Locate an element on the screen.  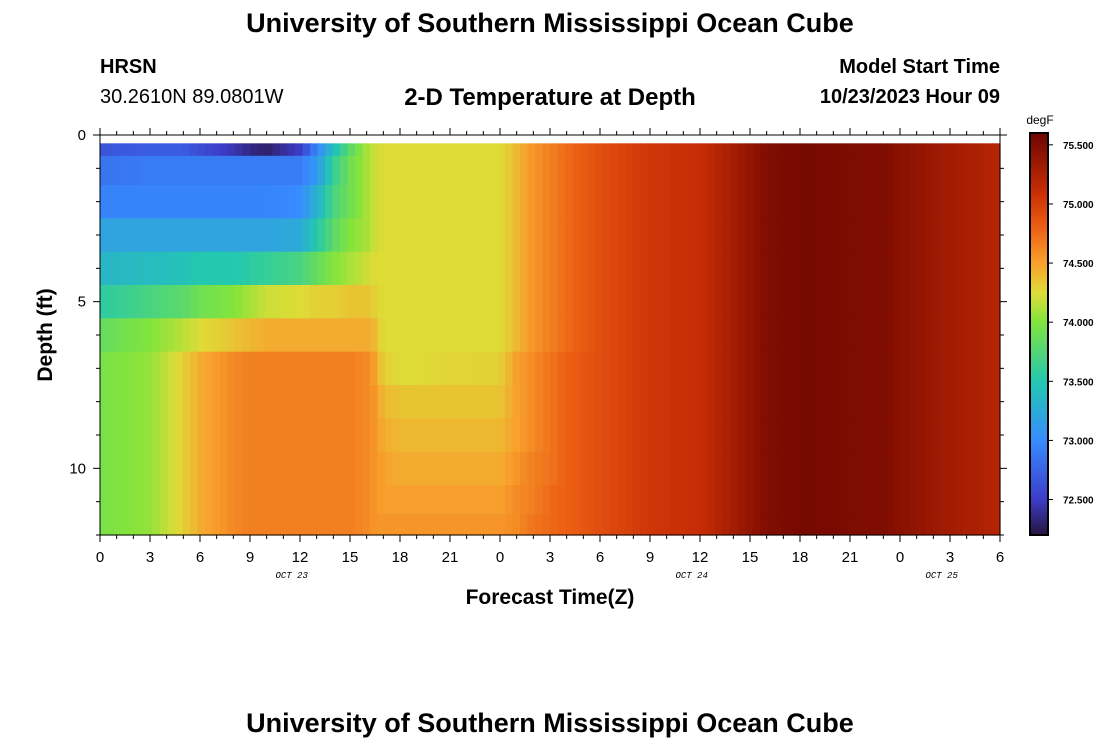
colorbar-tick-label: 72.500 is located at coordinates (1078, 501).